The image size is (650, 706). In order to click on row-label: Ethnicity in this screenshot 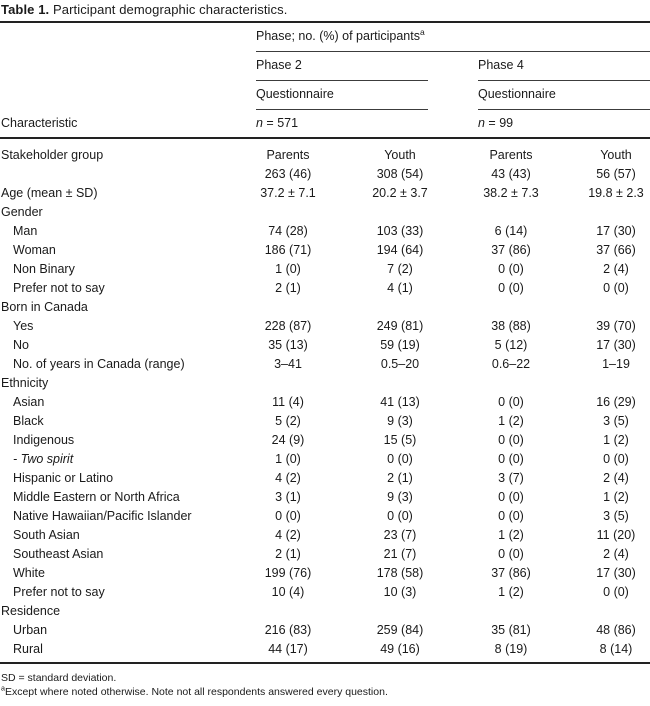, I will do `click(25, 383)`.